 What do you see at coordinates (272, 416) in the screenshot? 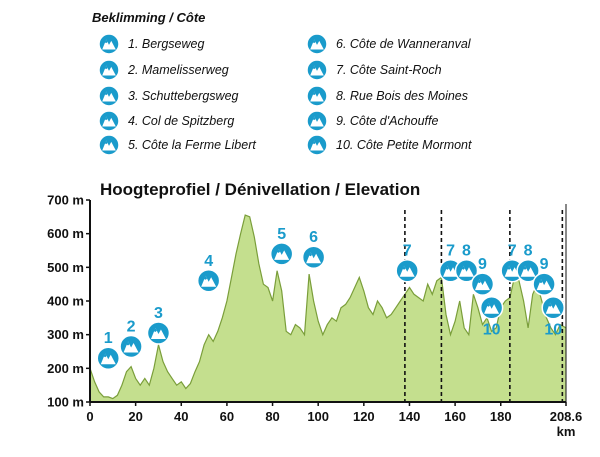
I see `x-tick-label: 80` at bounding box center [272, 416].